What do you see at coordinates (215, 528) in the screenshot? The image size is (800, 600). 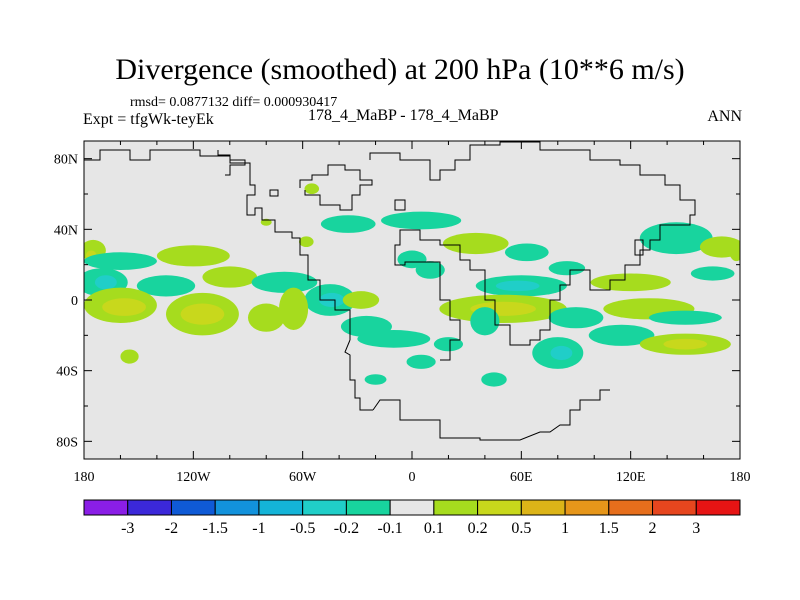 I see `colorbar-label-2: -1.5` at bounding box center [215, 528].